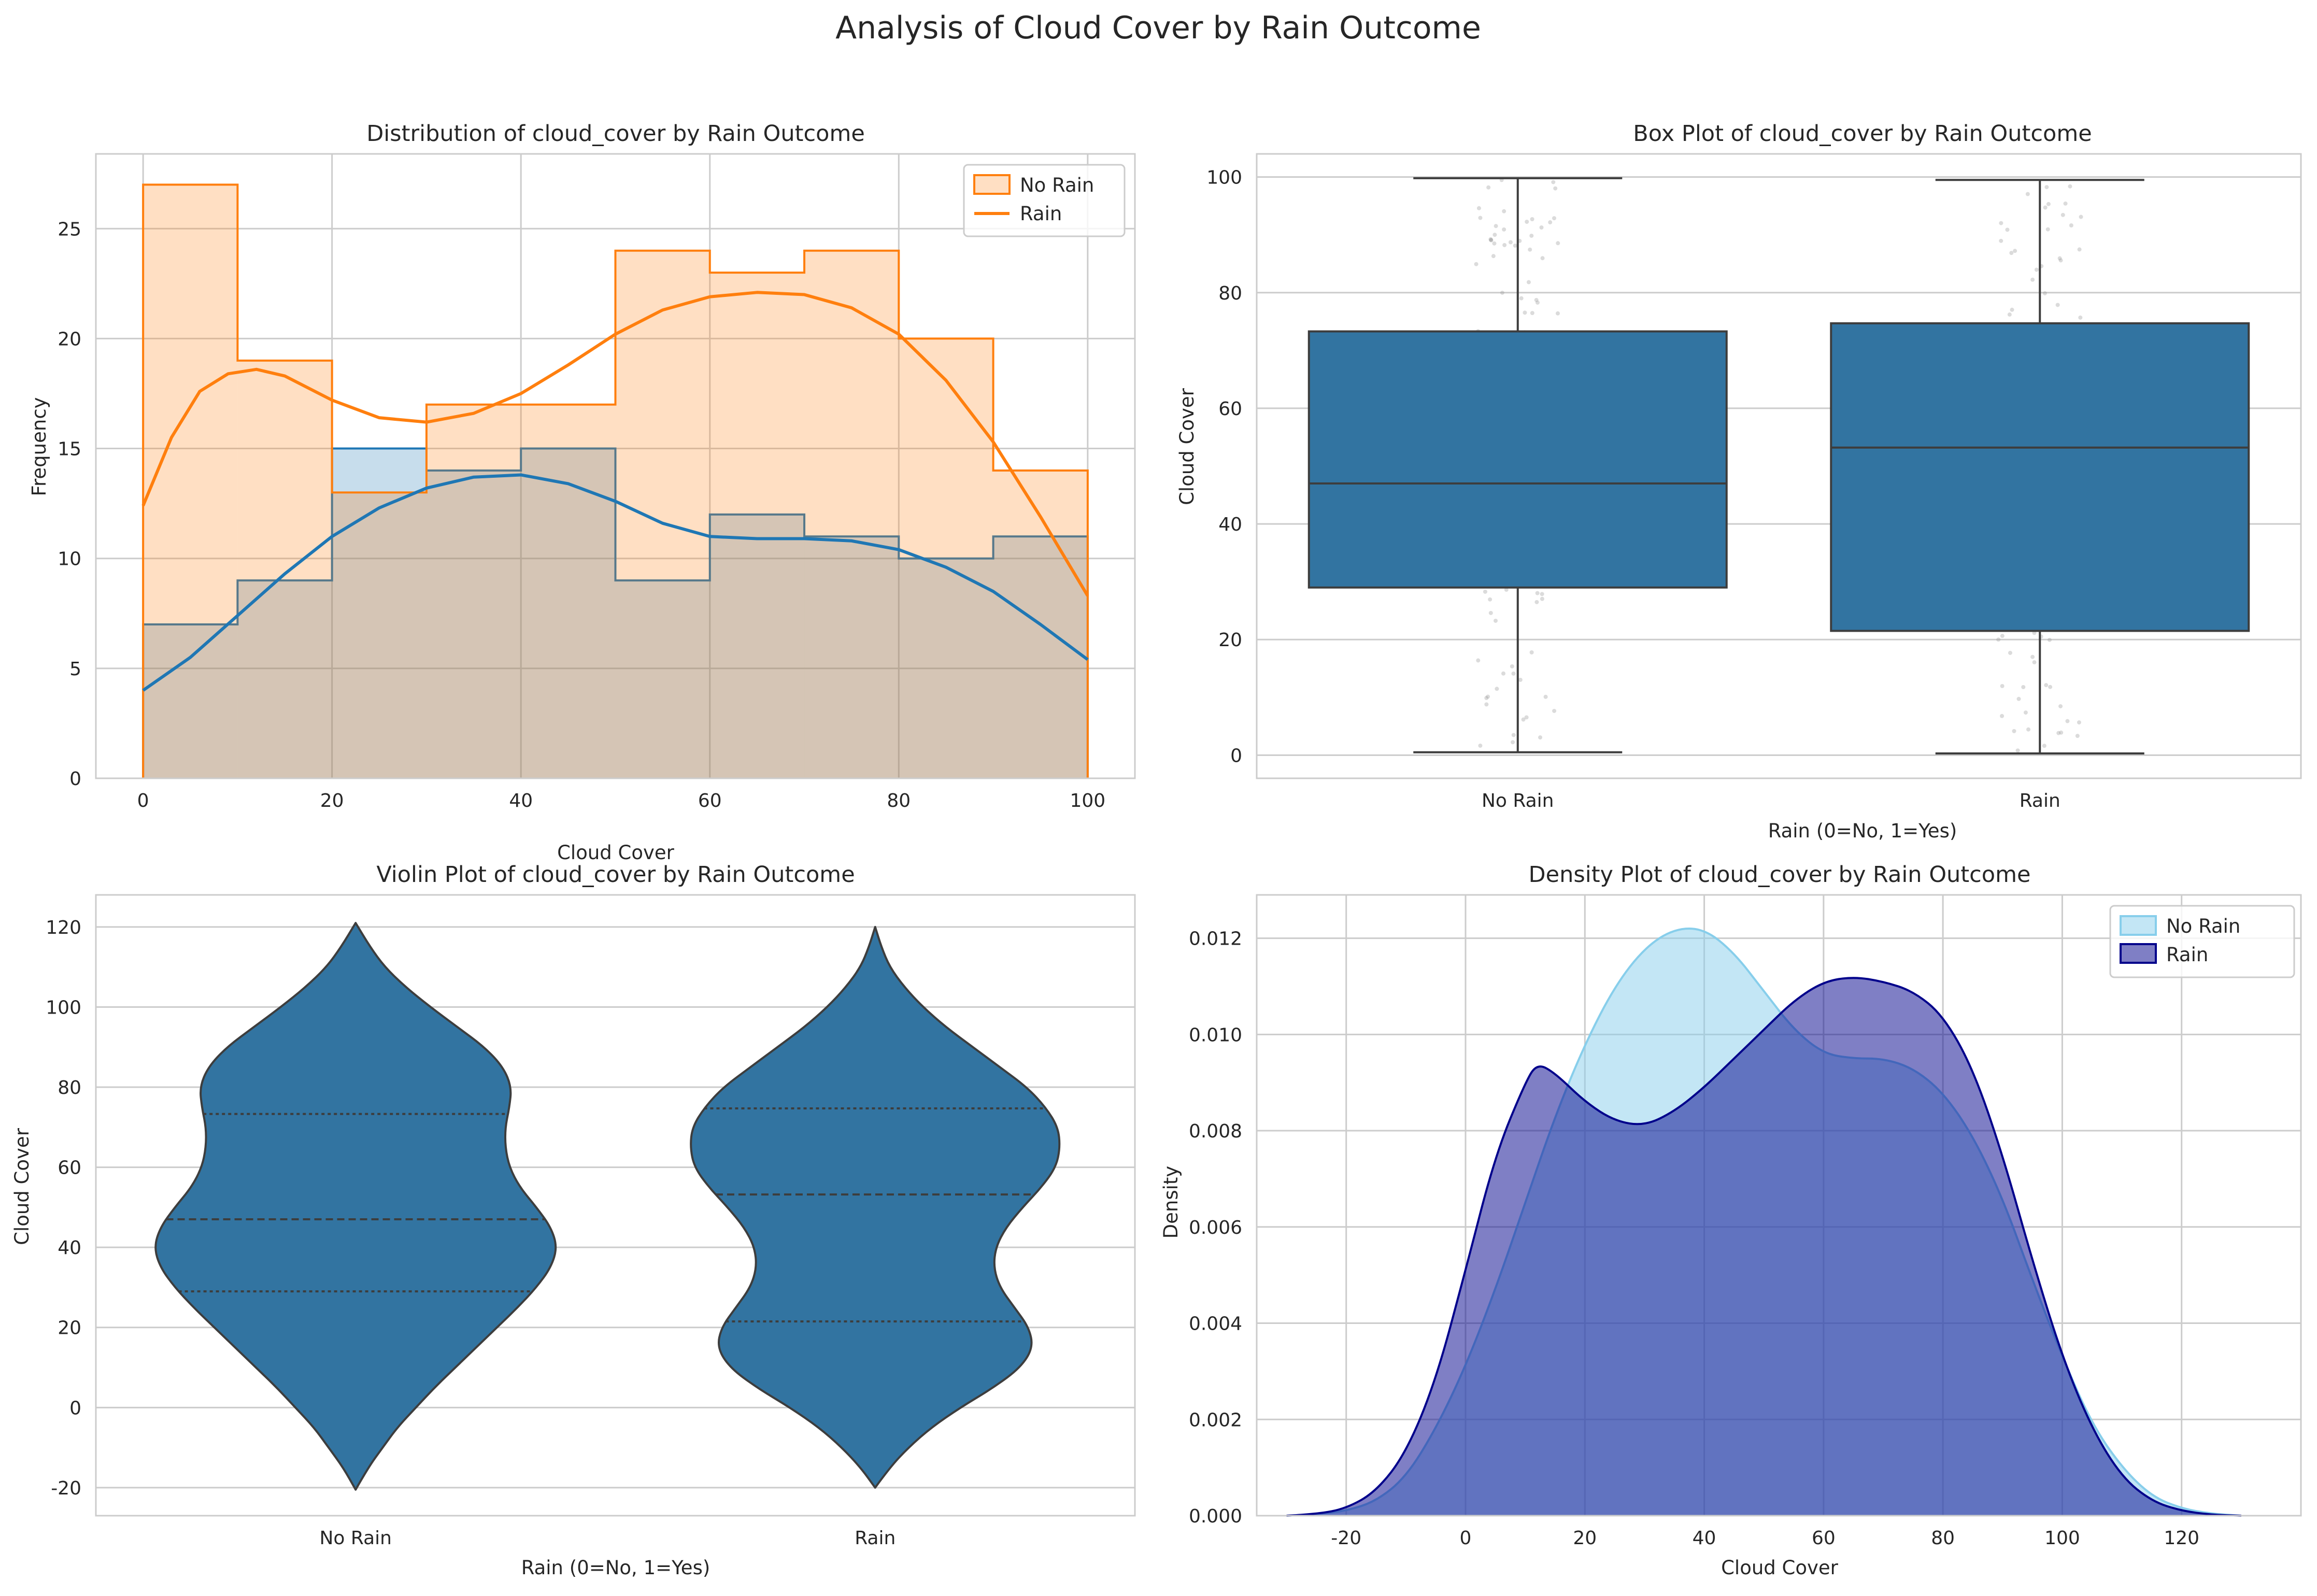  Describe the element at coordinates (1585, 1538) in the screenshot. I see `density-x-tick-label: 20` at that location.